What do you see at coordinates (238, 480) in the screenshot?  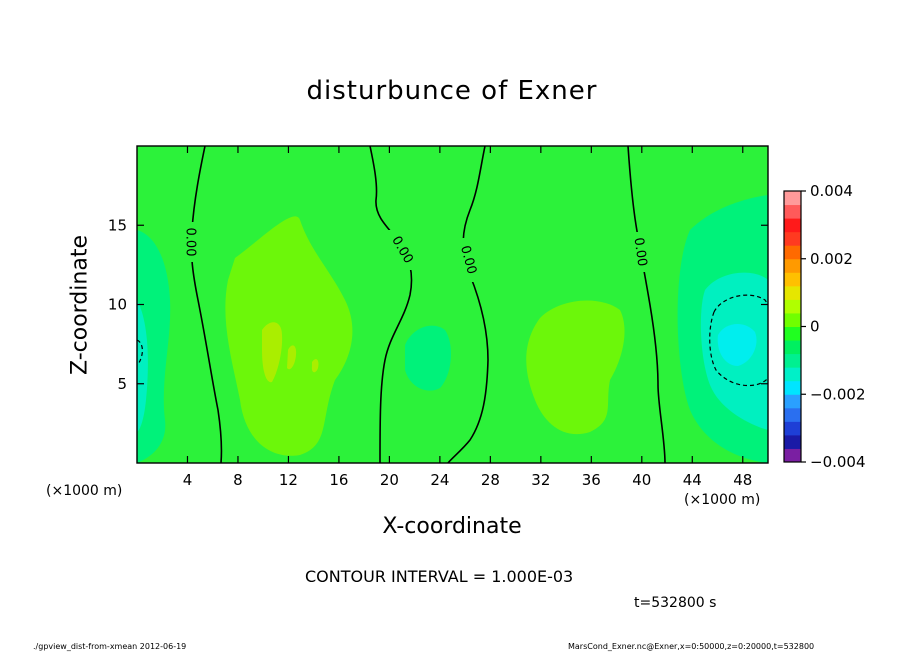 I see `x-tick-label-1: 8` at bounding box center [238, 480].